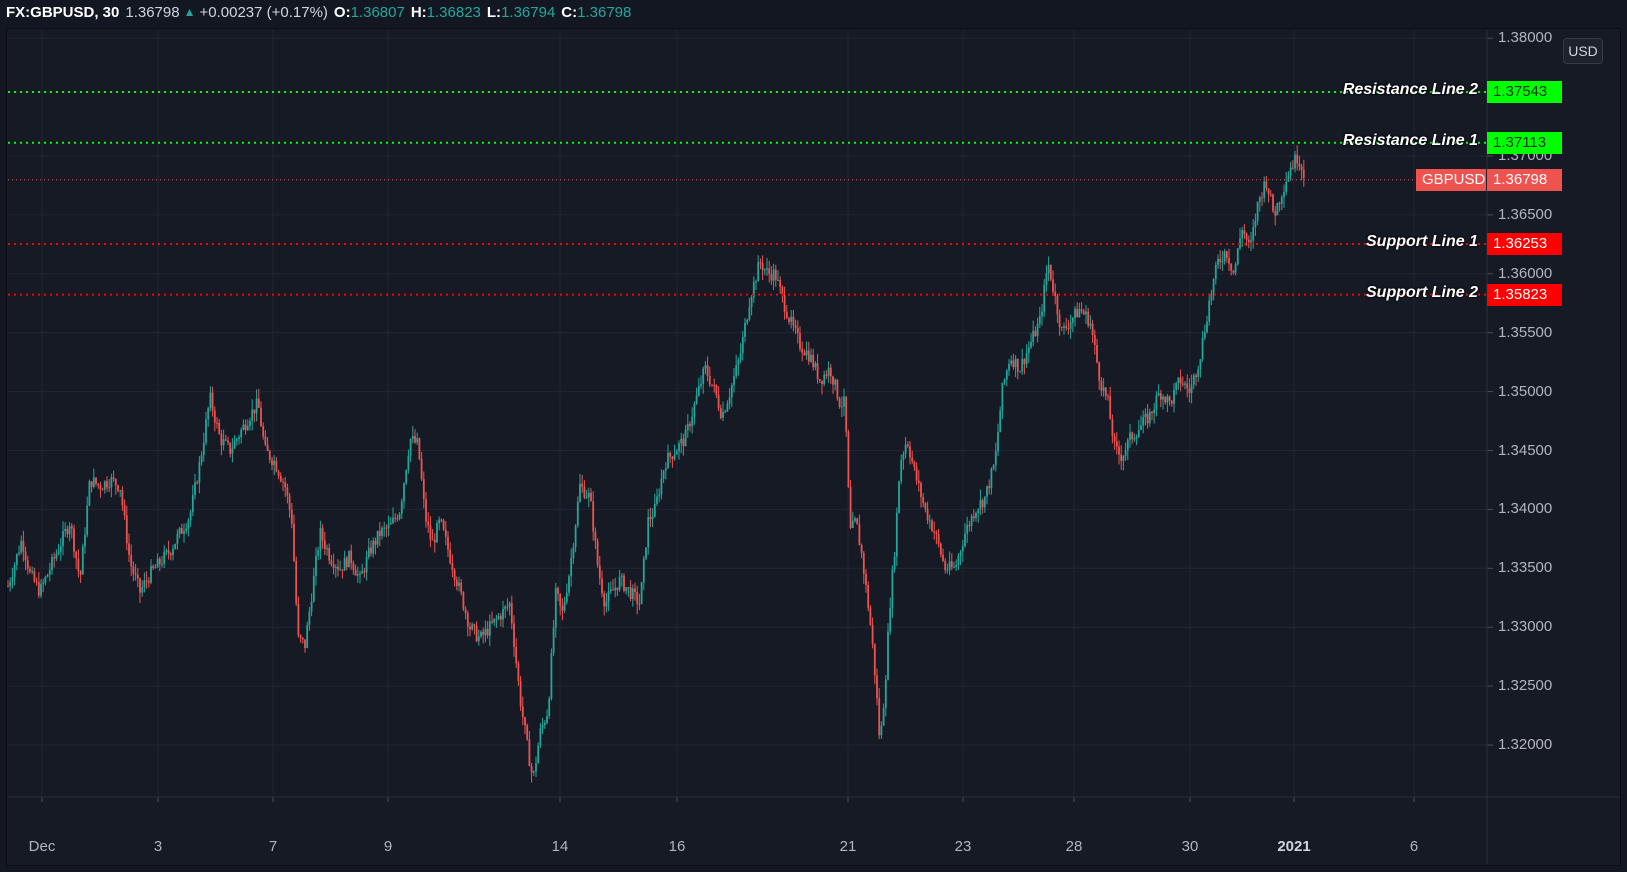  I want to click on open-label: O:, so click(342, 12).